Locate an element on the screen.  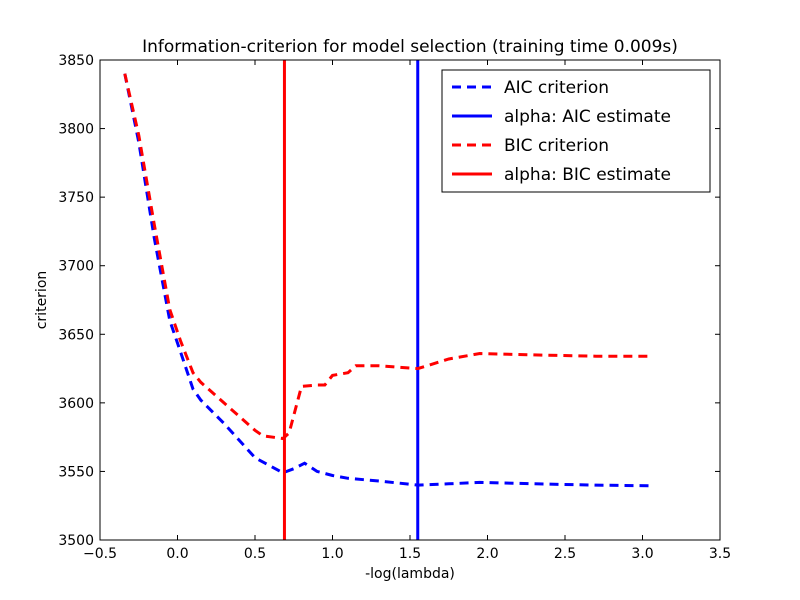
x-tick-label: 3.0 is located at coordinates (642, 554).